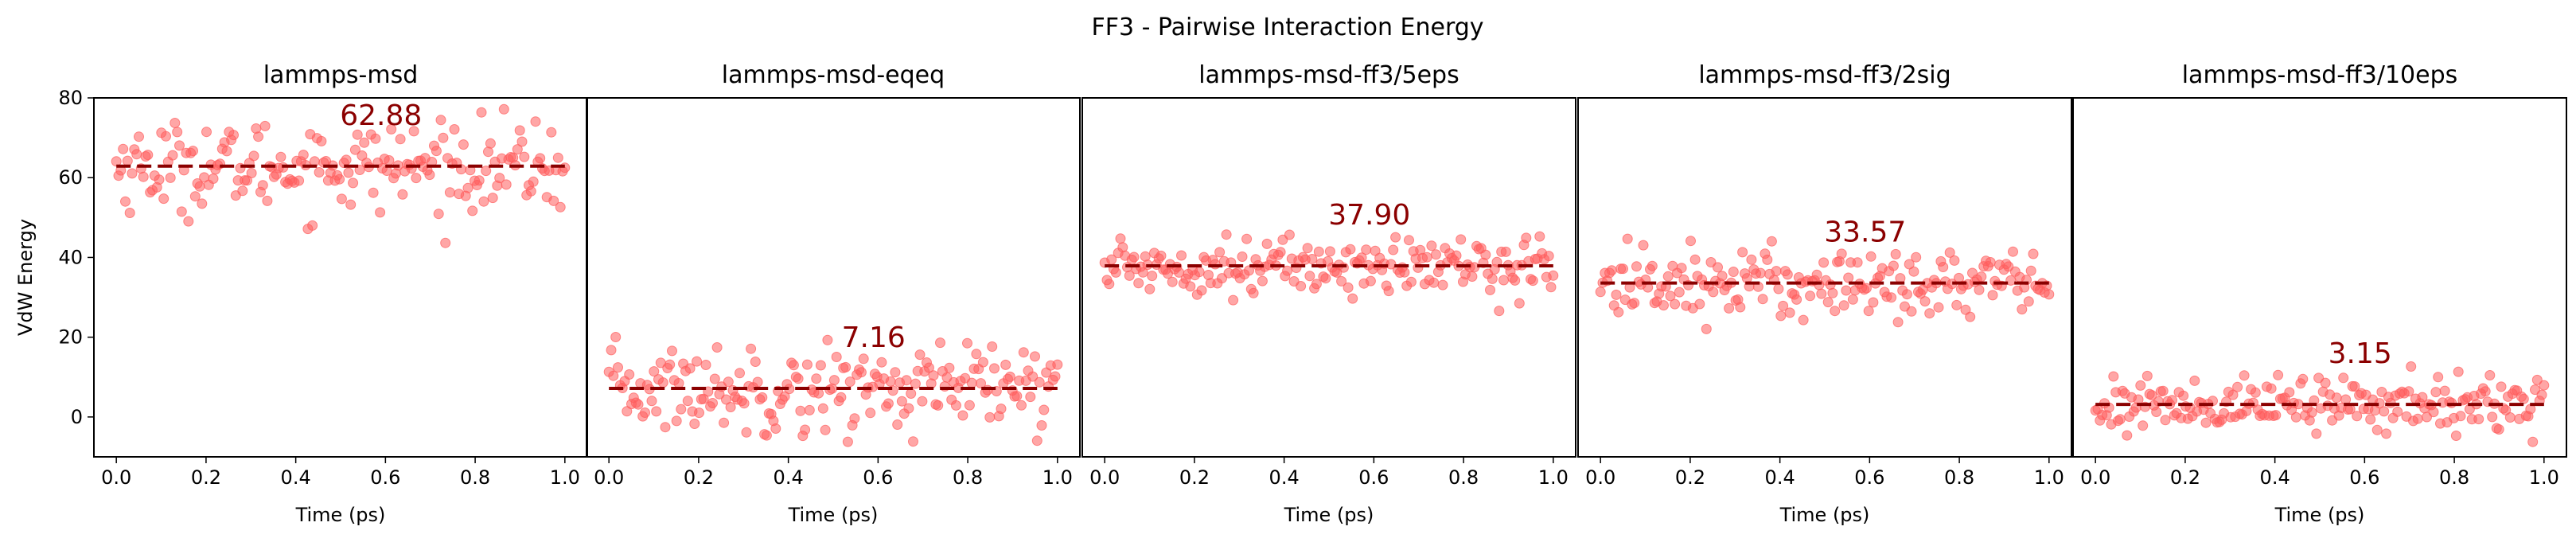  Describe the element at coordinates (609, 477) in the screenshot. I see `x-tick-label: 0.0` at that location.